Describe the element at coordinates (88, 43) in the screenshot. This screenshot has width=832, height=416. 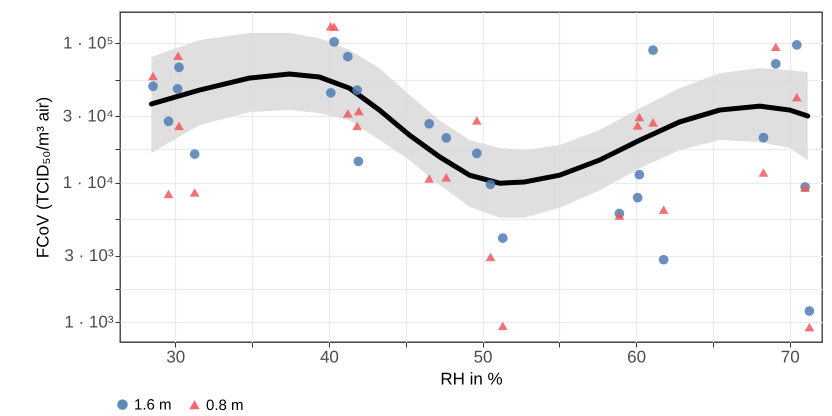
I see `y-tick-label: 1 · 10⁵` at that location.